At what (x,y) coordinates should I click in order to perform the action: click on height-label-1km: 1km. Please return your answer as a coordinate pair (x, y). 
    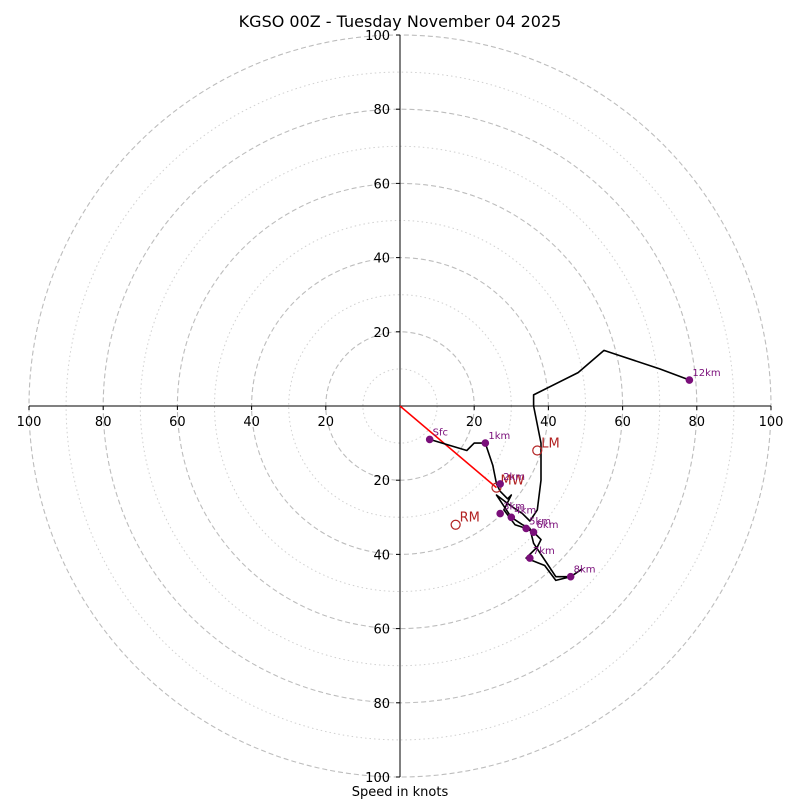
    Looking at the image, I should click on (499, 436).